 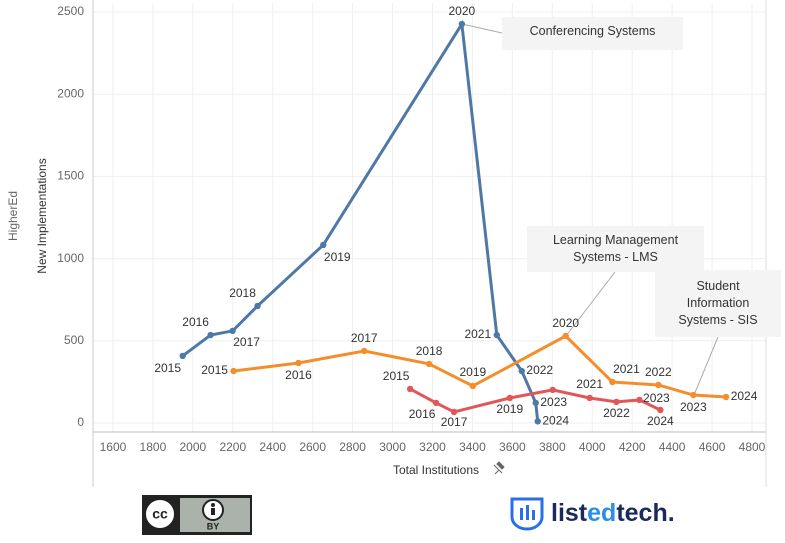 What do you see at coordinates (312, 447) in the screenshot?
I see `x-tick-label: 2600` at bounding box center [312, 447].